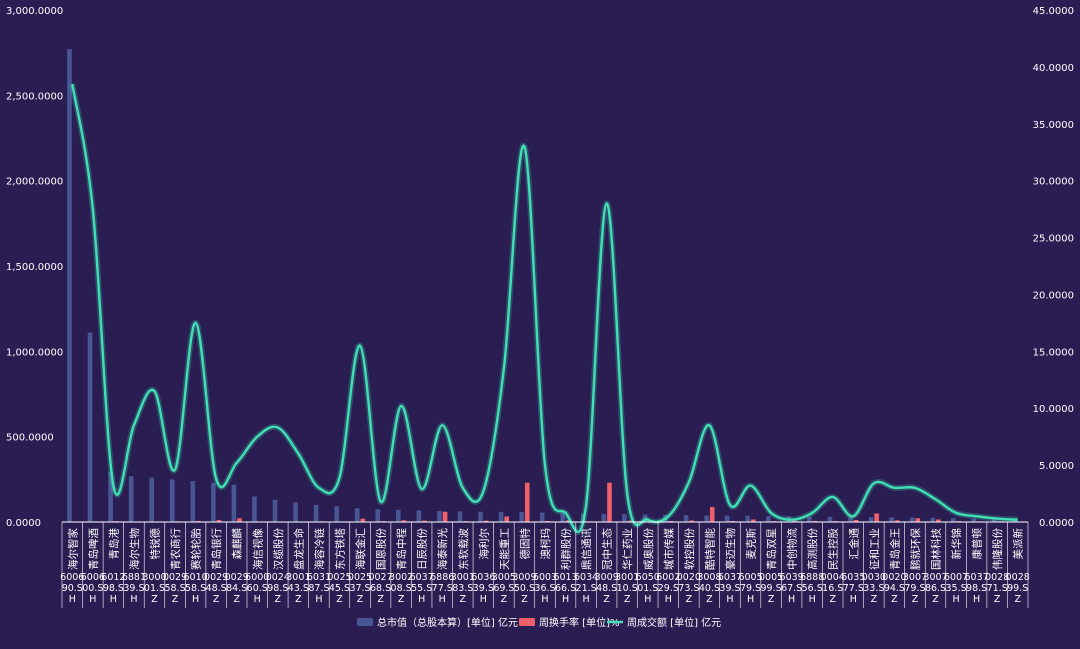  I want to click on x-category-code: 73.S, so click(688, 588).